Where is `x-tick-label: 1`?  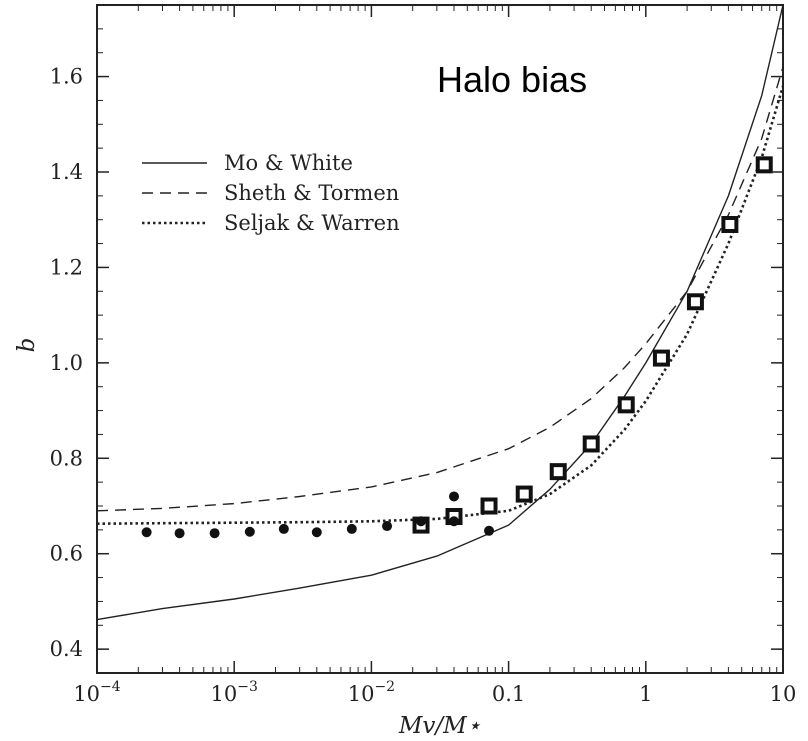 x-tick-label: 1 is located at coordinates (645, 694).